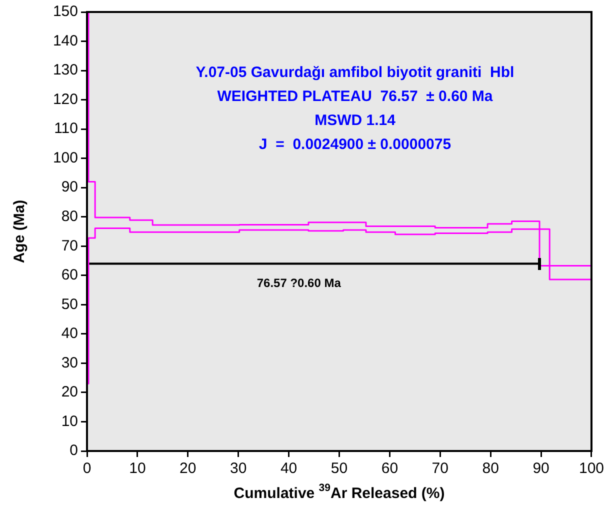 The image size is (607, 513). What do you see at coordinates (541, 469) in the screenshot?
I see `x-tick-label: 90` at bounding box center [541, 469].